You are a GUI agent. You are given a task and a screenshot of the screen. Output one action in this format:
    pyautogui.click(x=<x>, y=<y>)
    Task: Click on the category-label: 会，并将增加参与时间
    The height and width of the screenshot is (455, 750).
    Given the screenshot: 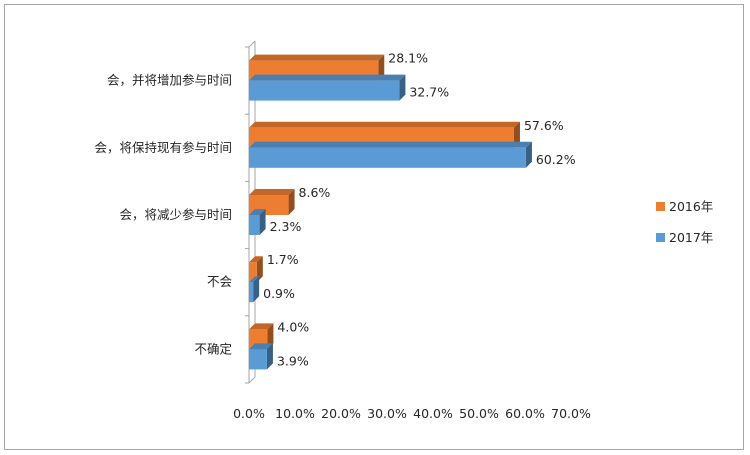 What is the action you would take?
    pyautogui.click(x=169, y=80)
    